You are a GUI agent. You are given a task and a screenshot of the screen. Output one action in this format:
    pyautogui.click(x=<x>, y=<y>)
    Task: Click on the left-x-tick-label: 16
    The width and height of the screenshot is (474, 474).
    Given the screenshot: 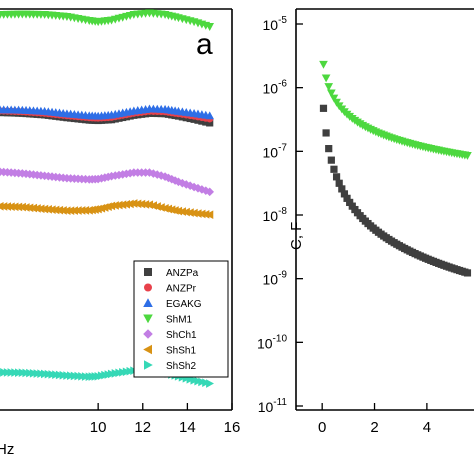 What is the action you would take?
    pyautogui.click(x=232, y=427)
    